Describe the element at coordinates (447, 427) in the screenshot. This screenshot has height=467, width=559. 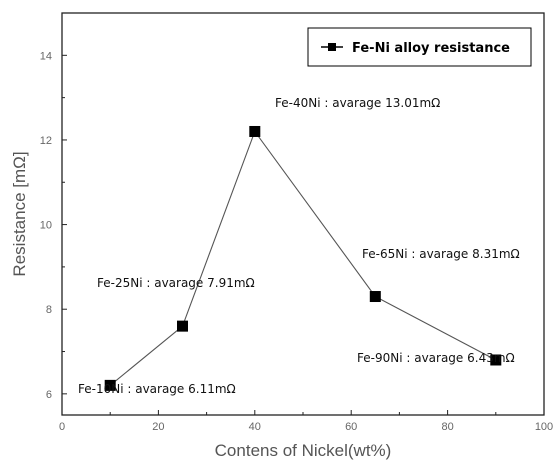
I see `x-tick-label: 80` at that location.